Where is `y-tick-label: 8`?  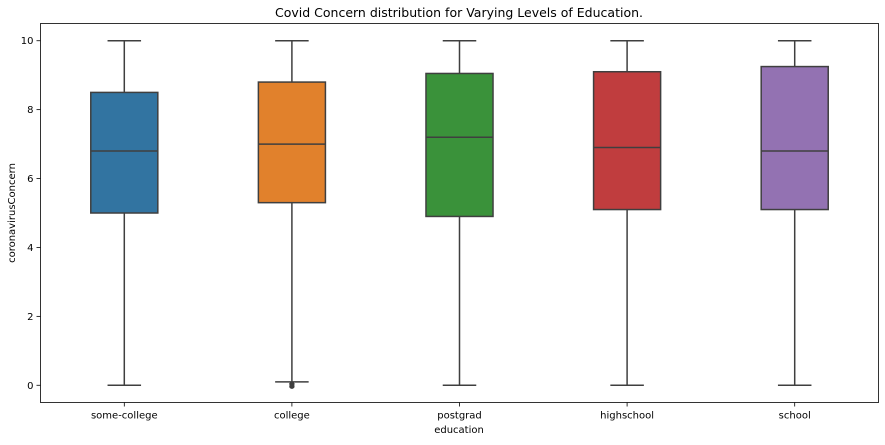
y-tick-label: 8 is located at coordinates (30, 110).